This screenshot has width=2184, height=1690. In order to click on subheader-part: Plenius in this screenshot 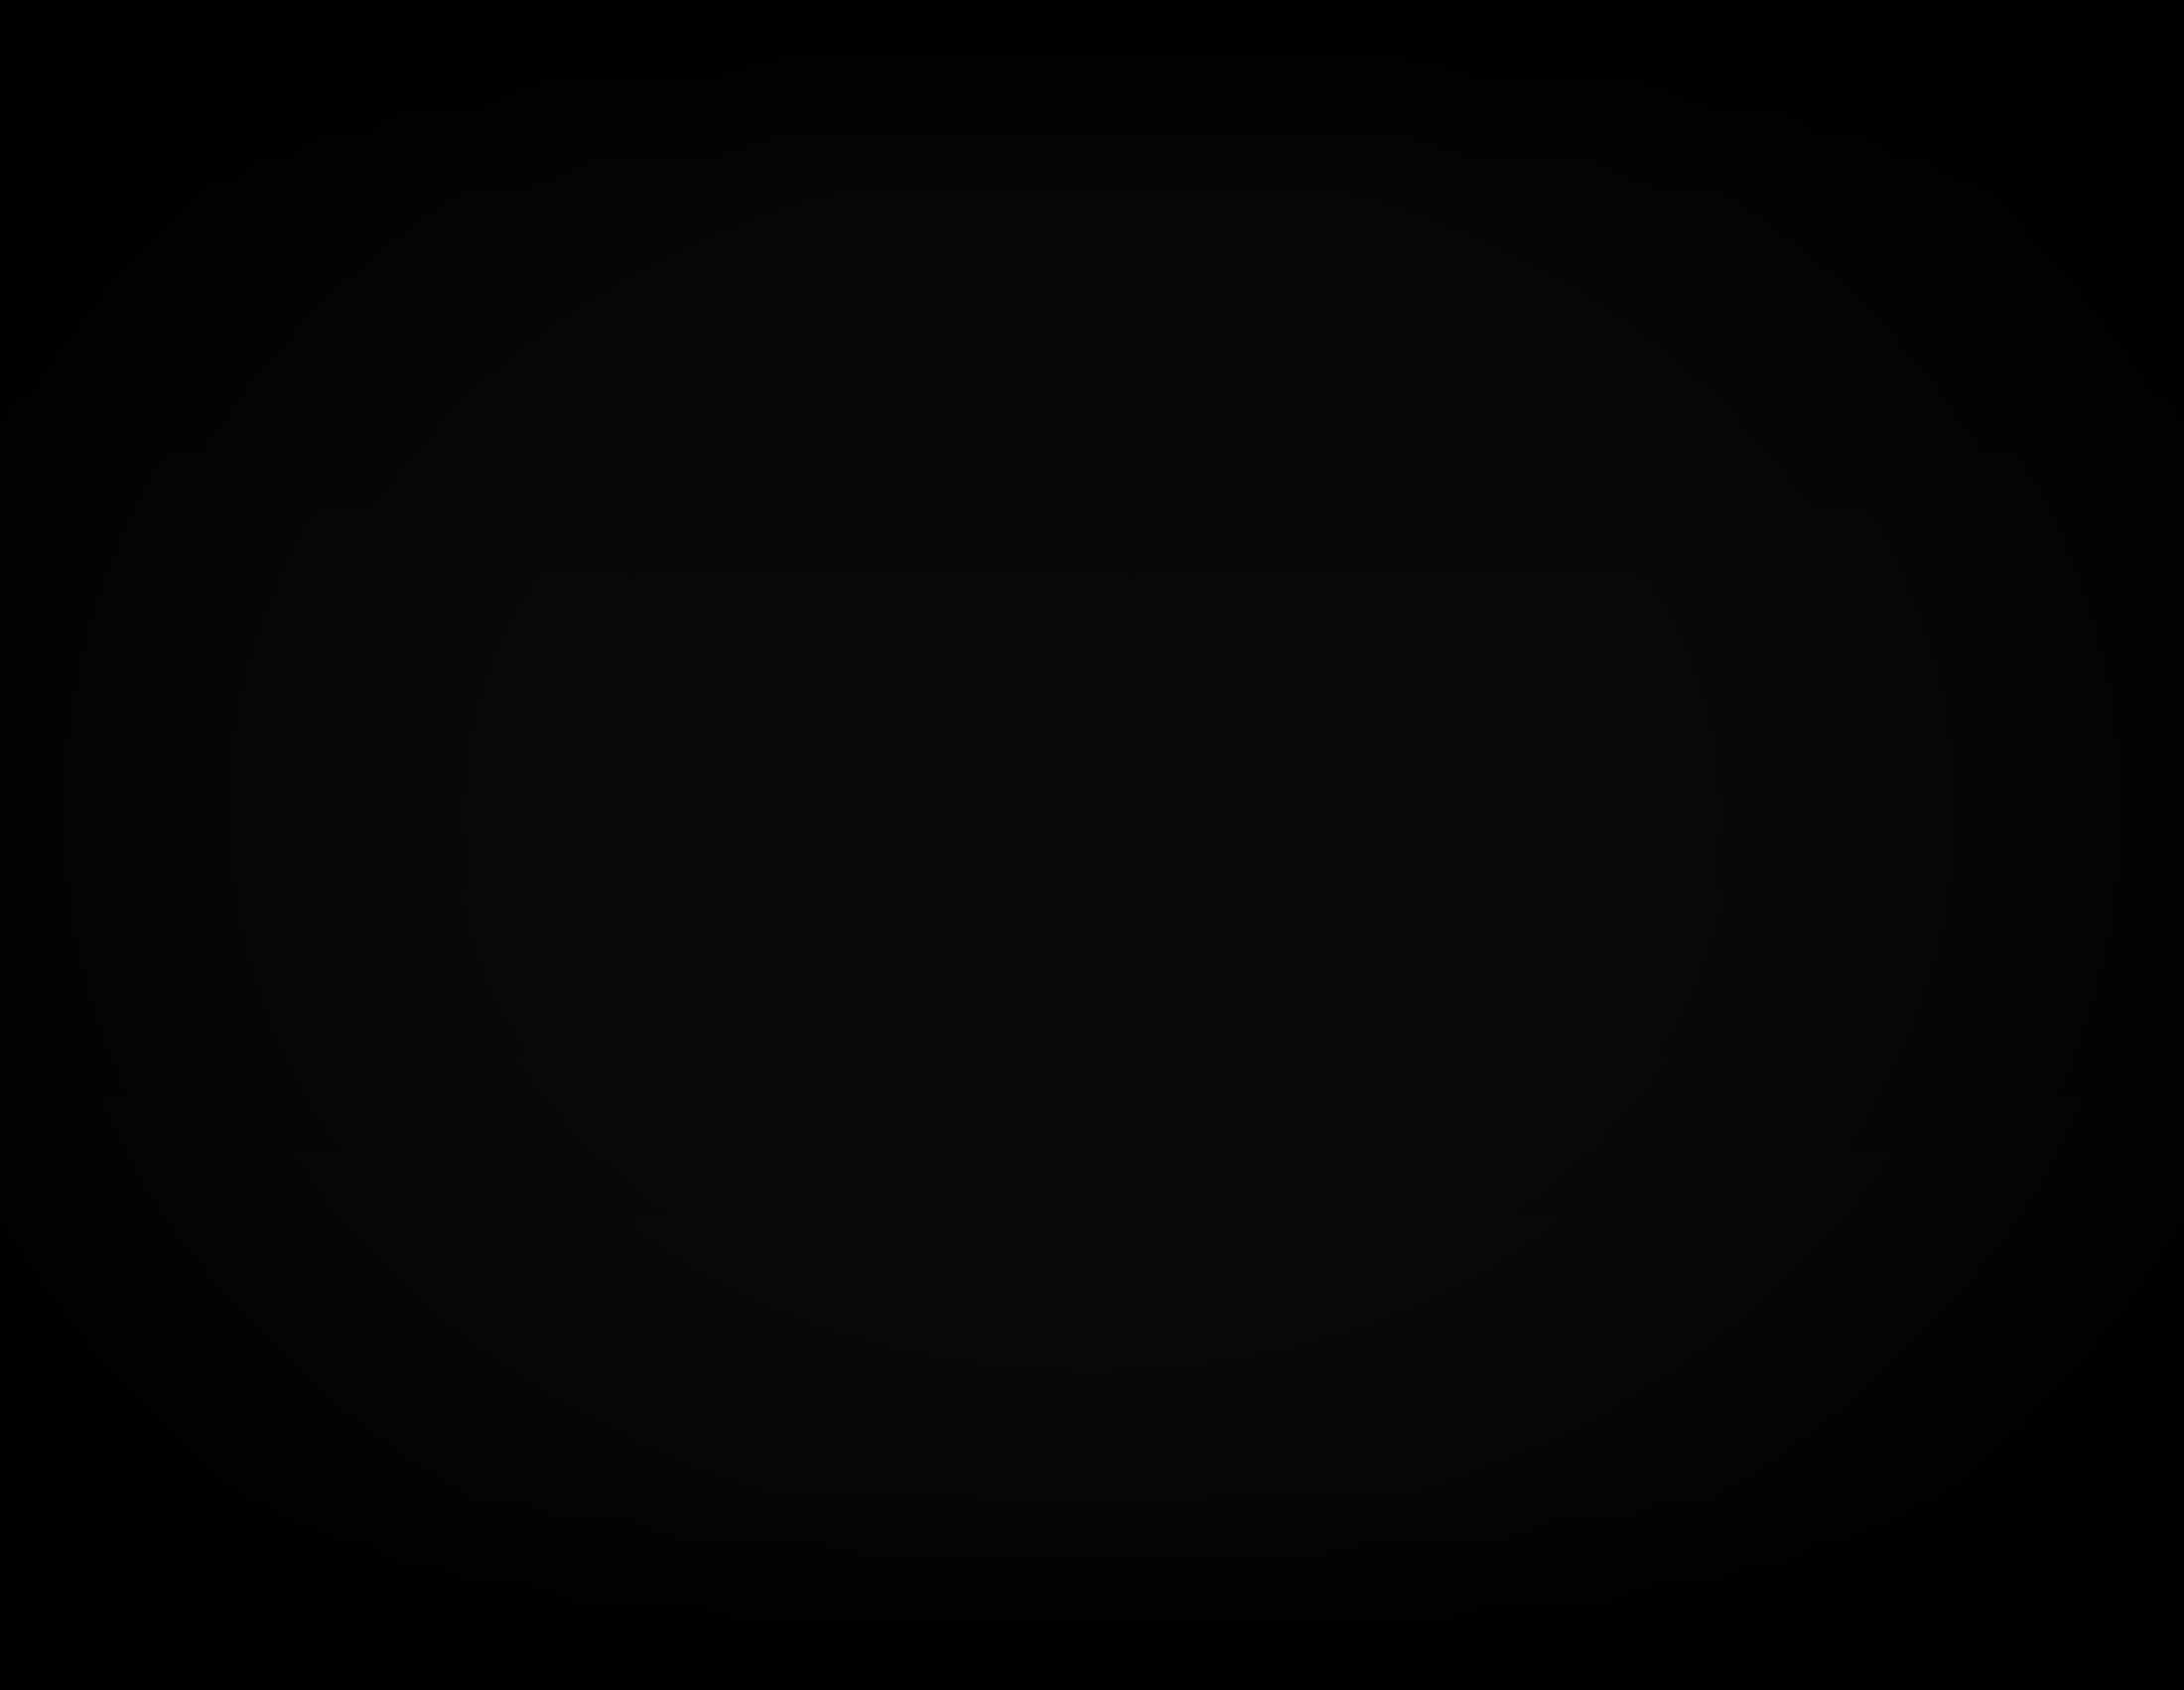, I will do `click(769, 196)`.